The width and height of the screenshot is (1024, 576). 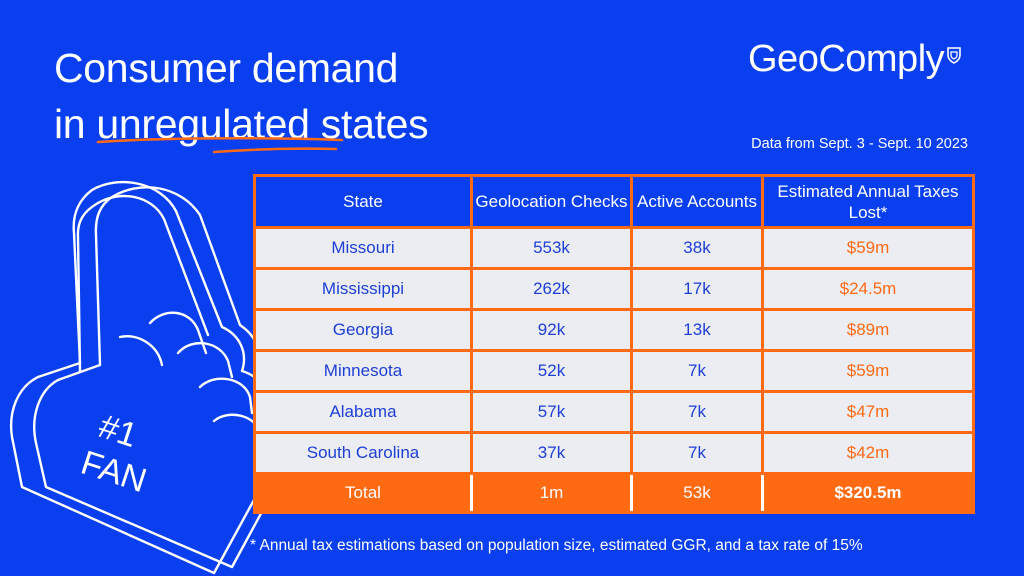 What do you see at coordinates (226, 68) in the screenshot?
I see `title-line-1: Consumer demand` at bounding box center [226, 68].